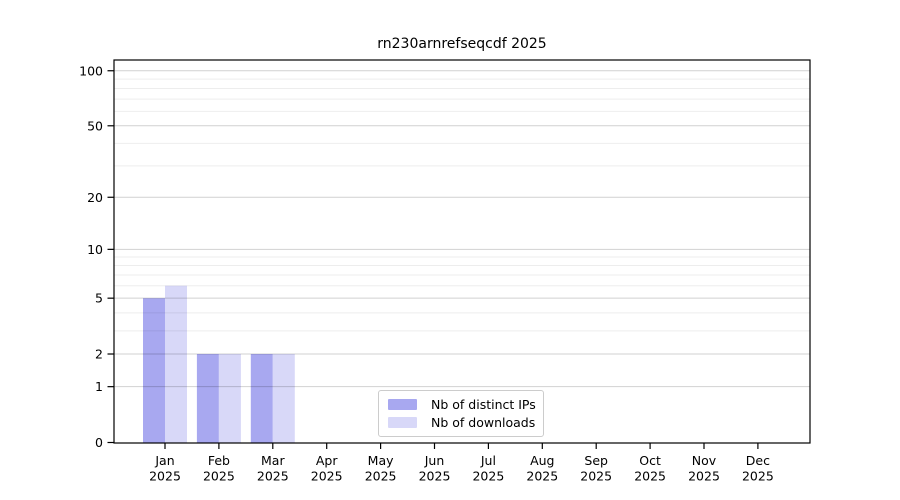 The image size is (900, 500). I want to click on y-tick-label: 20, so click(95, 197).